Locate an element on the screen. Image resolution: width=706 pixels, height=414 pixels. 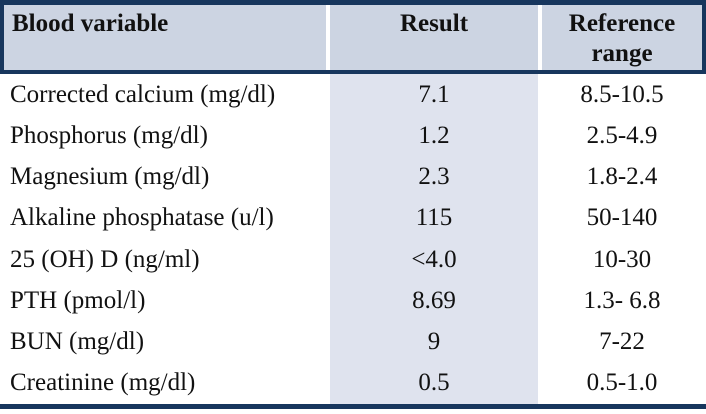
cell-reference-range: 0.5-1.0 is located at coordinates (622, 383).